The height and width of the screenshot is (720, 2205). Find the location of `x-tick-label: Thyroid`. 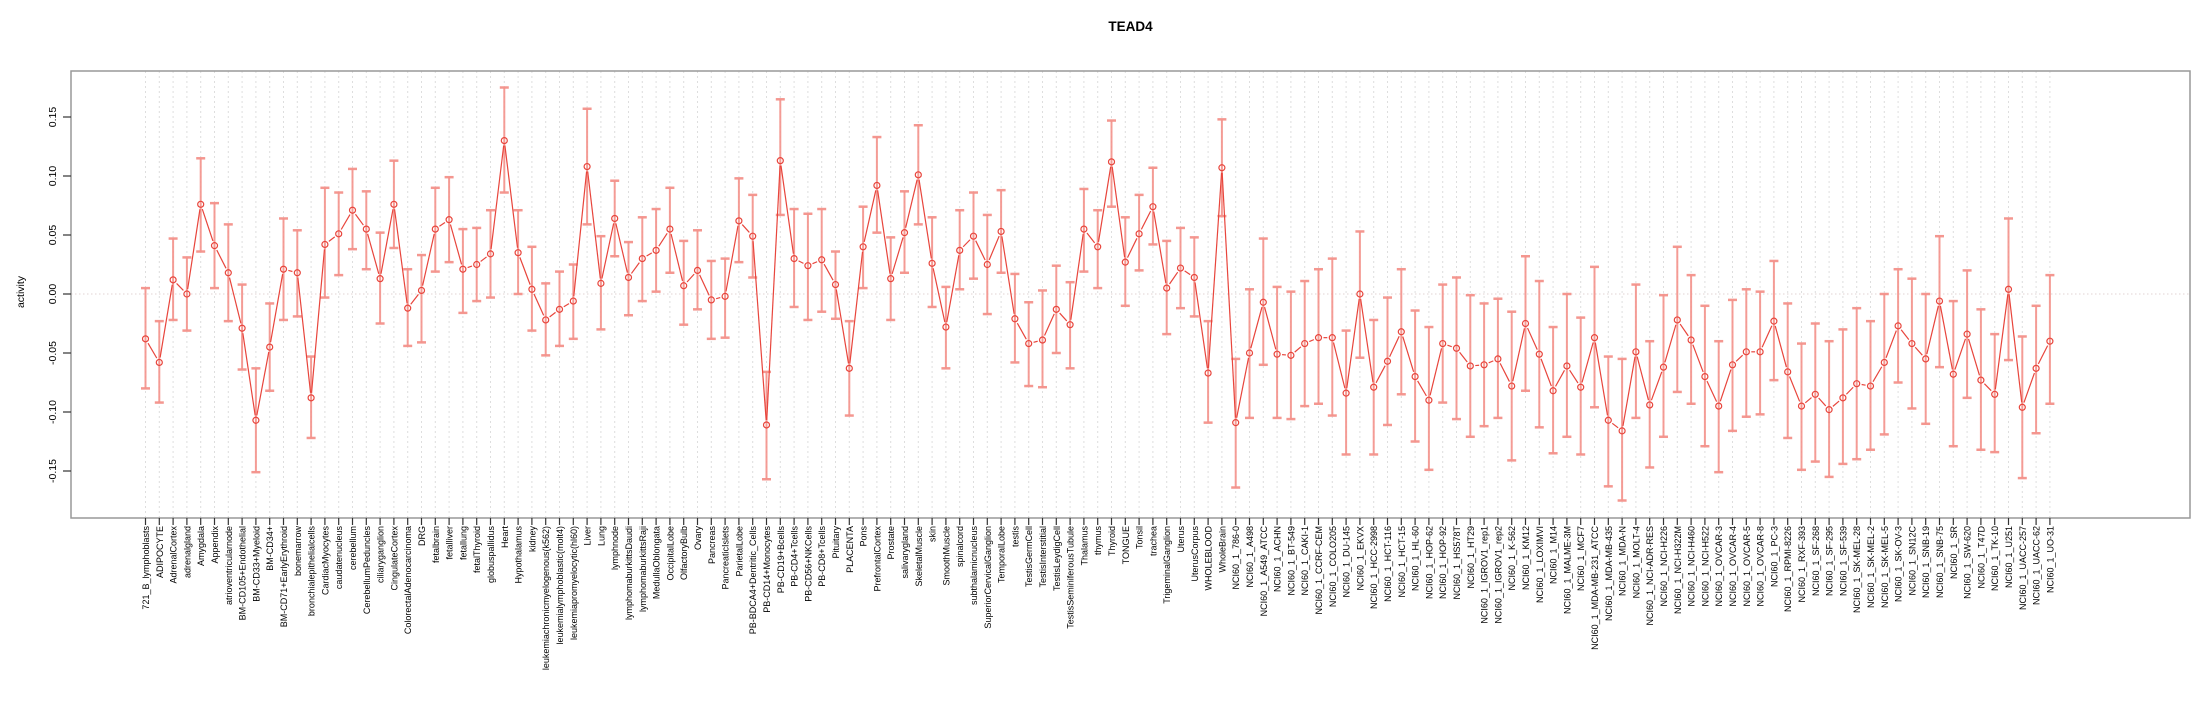

x-tick-label: Thyroid is located at coordinates (1112, 541).